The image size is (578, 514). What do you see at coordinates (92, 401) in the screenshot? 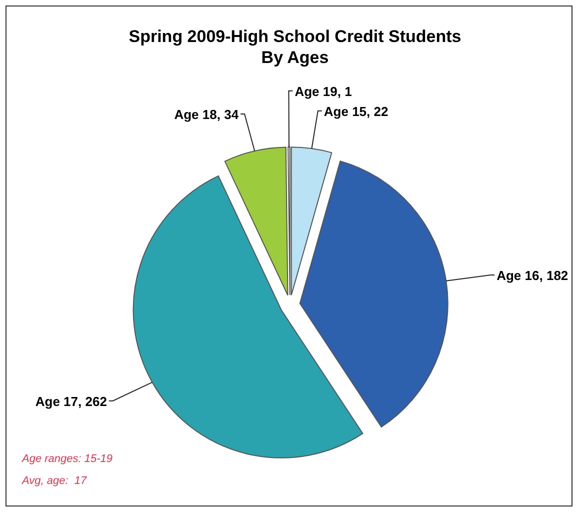
I see `data-label: , 262` at bounding box center [92, 401].